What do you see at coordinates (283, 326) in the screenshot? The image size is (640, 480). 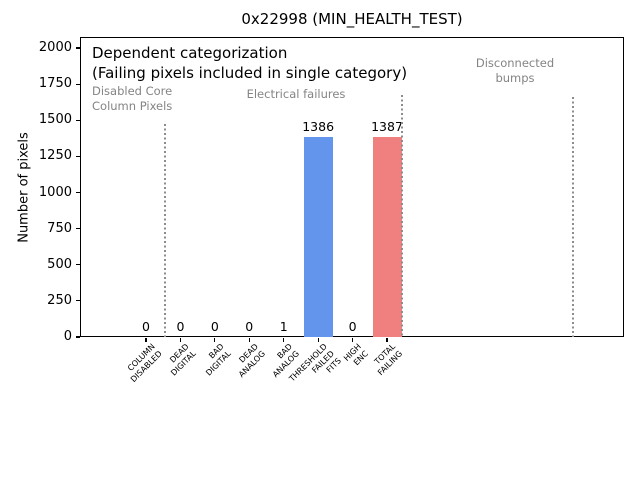 I see `bar-value-label: 1` at bounding box center [283, 326].